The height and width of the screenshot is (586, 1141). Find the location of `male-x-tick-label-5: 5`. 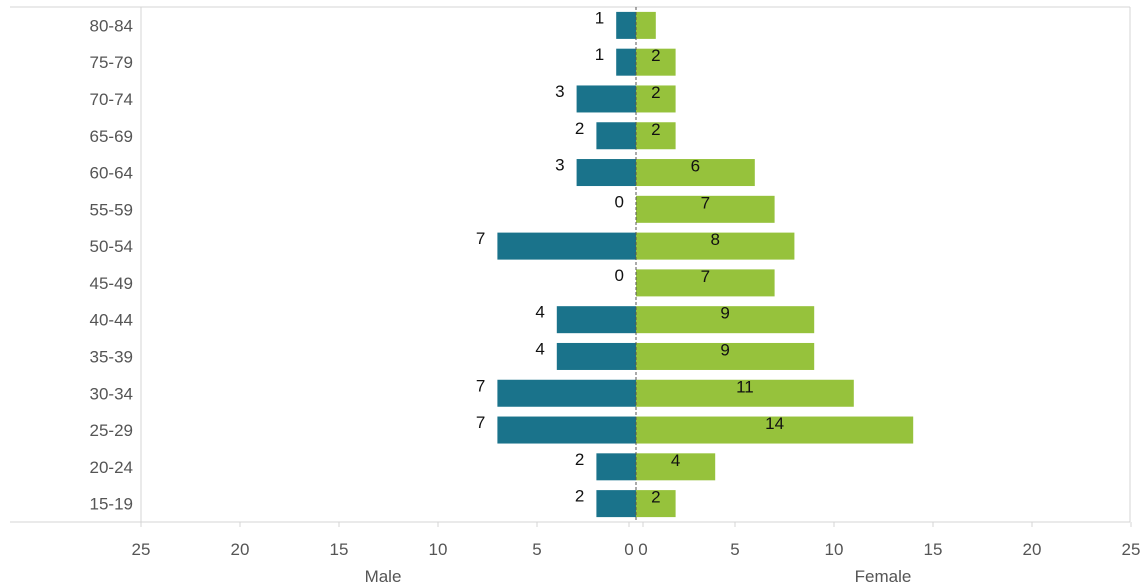

male-x-tick-label-5: 5 is located at coordinates (536, 549).